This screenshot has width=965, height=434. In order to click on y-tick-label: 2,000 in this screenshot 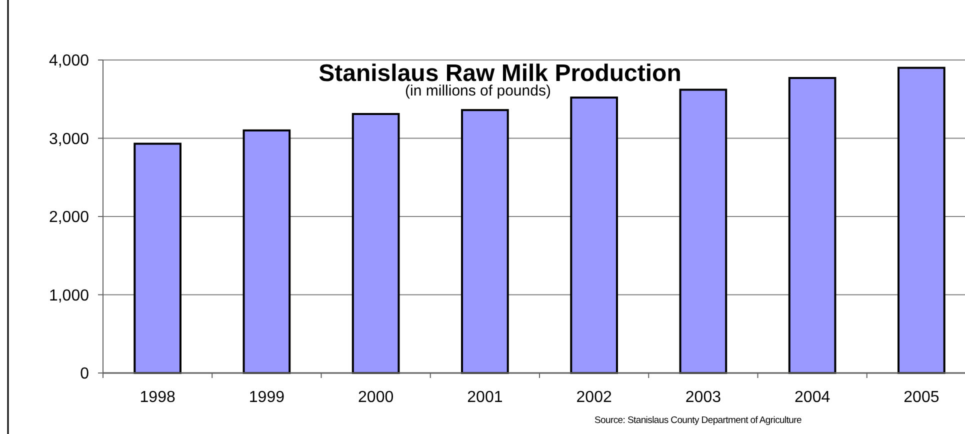, I will do `click(69, 217)`.